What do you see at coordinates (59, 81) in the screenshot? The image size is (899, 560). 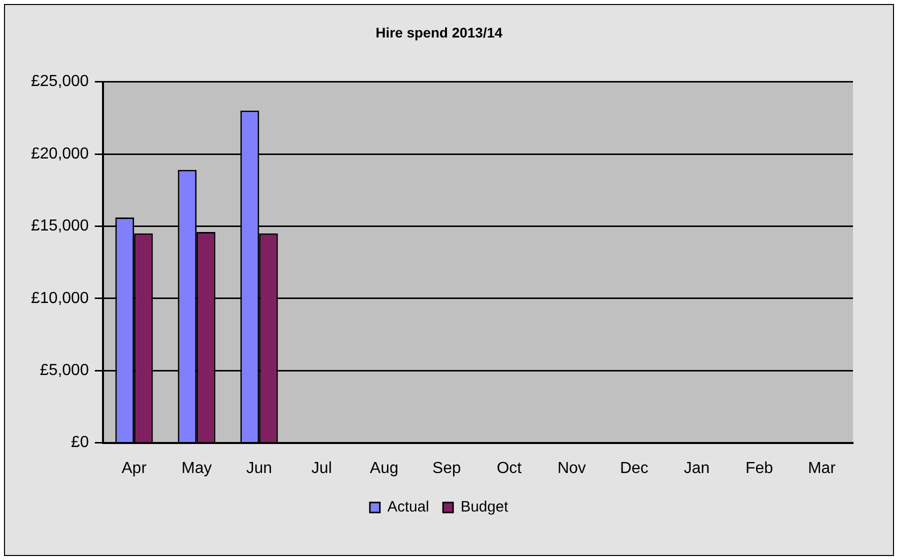 I see `y-tick-label: £25,000` at bounding box center [59, 81].